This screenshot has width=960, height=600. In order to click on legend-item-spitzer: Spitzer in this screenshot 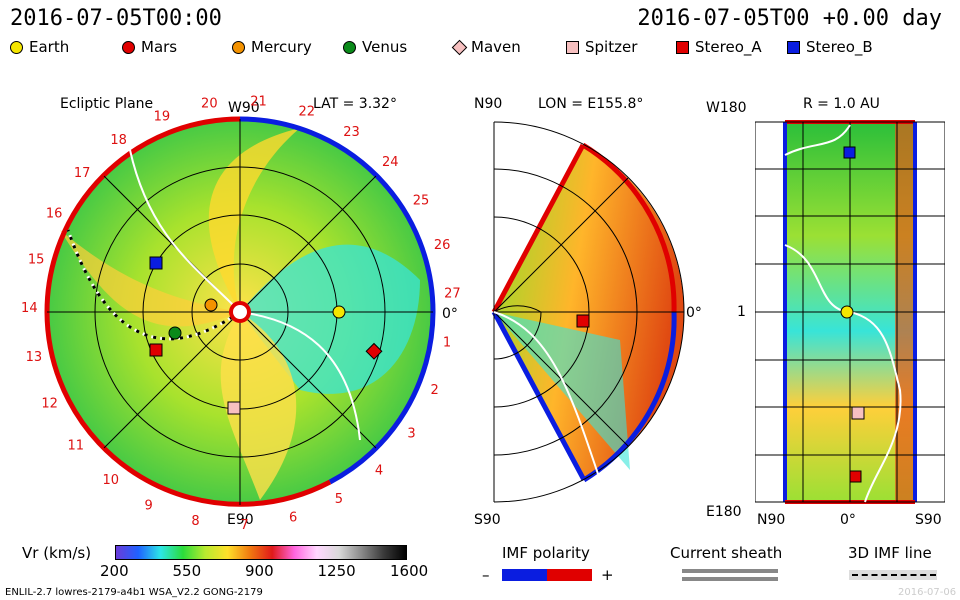, I will do `click(601, 47)`.